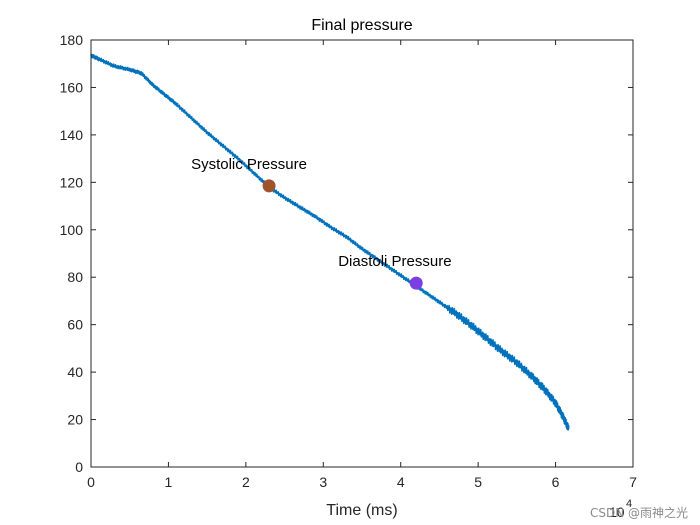 The height and width of the screenshot is (525, 700). What do you see at coordinates (361, 510) in the screenshot?
I see `x-axis-label: Time (ms)` at bounding box center [361, 510].